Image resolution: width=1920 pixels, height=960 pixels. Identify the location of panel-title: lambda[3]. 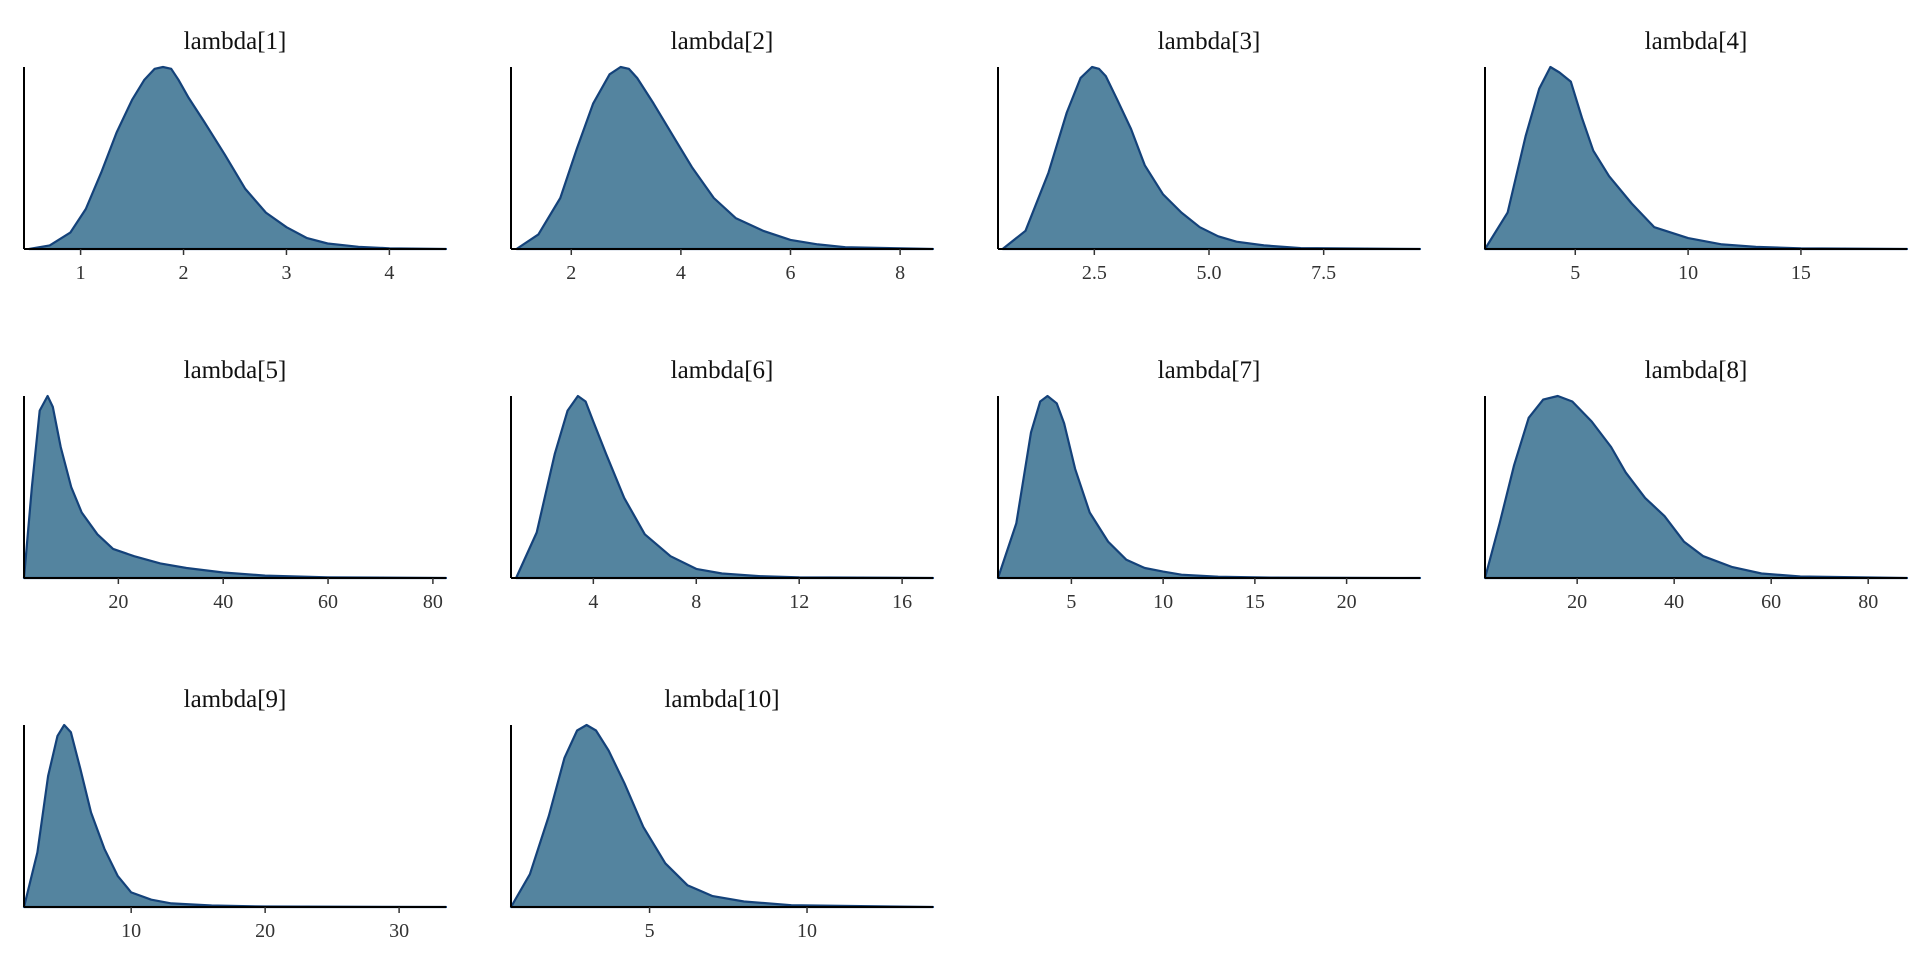
(1209, 41).